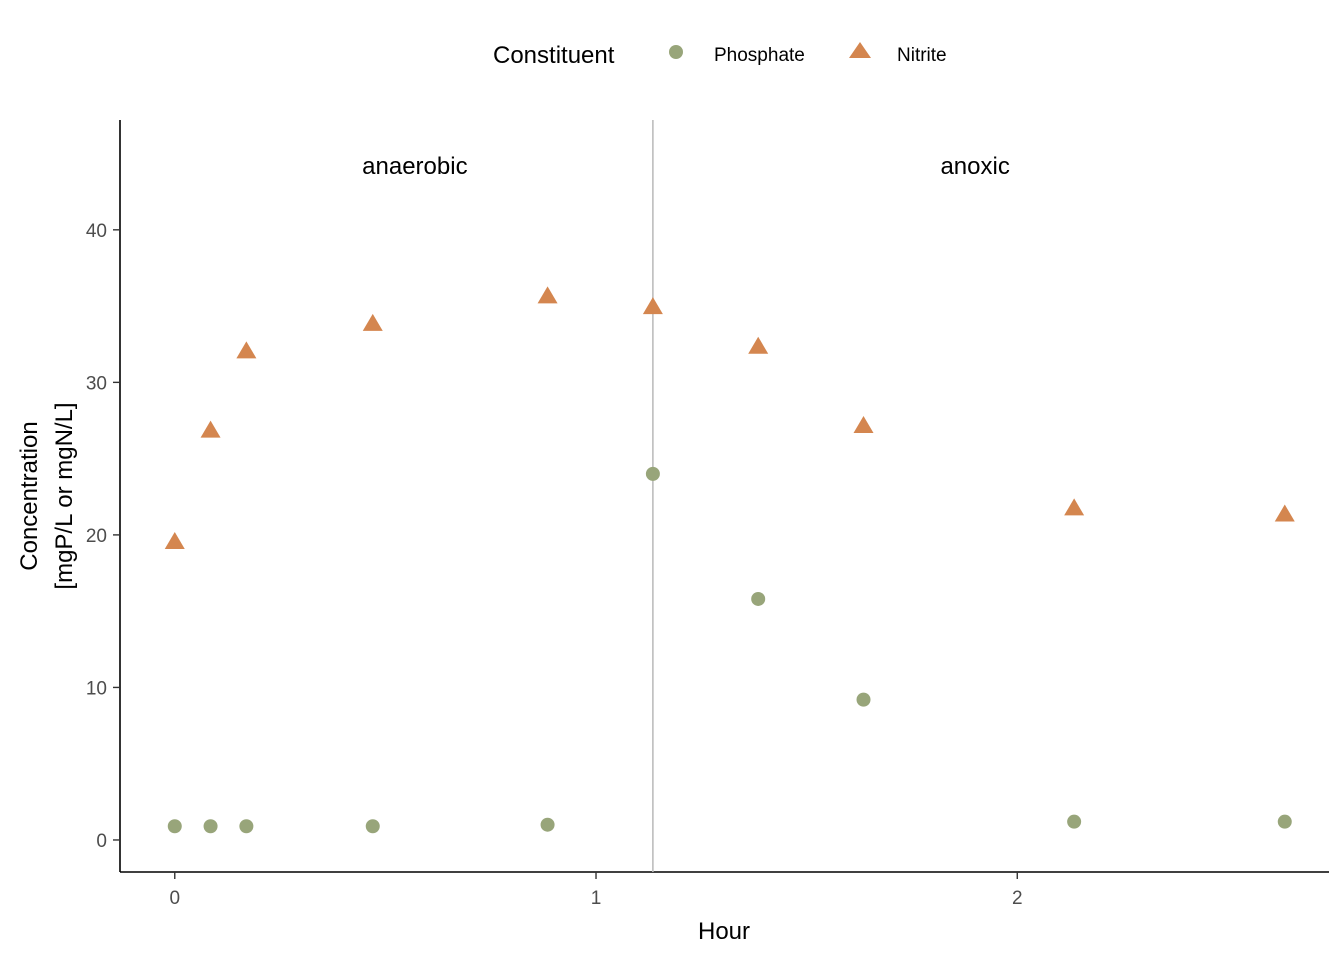 The height and width of the screenshot is (960, 1344). I want to click on y-axis-title-line2: [mgP/L or mgN/L], so click(64, 495).